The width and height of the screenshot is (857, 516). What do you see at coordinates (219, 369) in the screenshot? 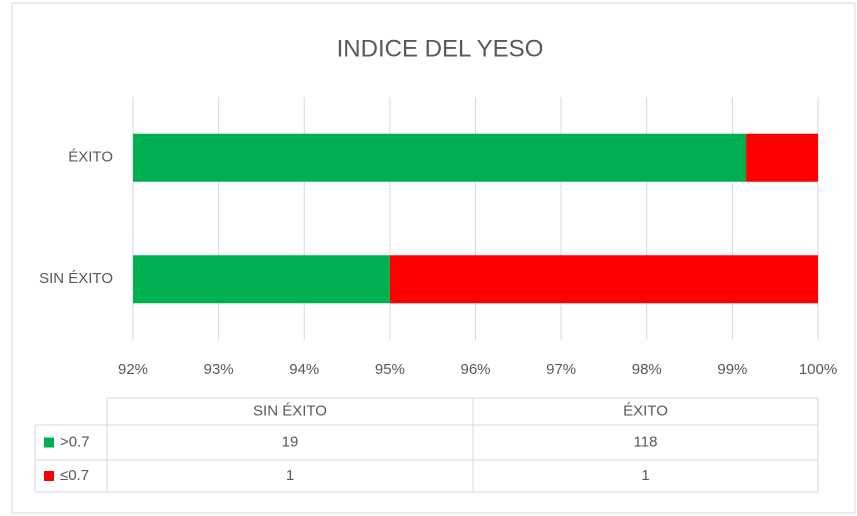
I see `x-tick-label: 93%` at bounding box center [219, 369].